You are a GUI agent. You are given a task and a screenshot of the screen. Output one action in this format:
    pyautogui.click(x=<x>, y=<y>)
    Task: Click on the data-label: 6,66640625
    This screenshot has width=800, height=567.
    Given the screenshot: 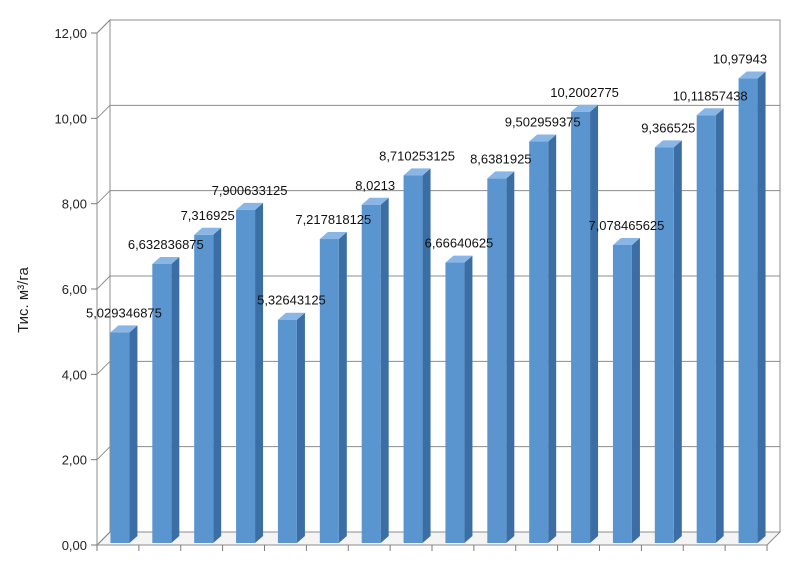 What is the action you would take?
    pyautogui.click(x=459, y=243)
    